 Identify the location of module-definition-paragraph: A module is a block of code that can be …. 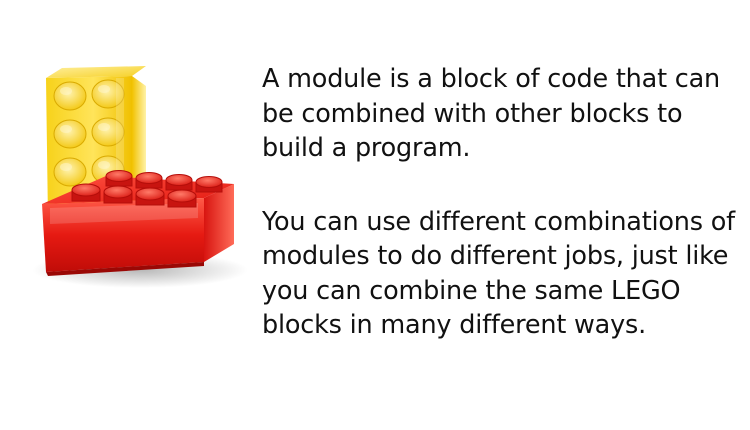
(491, 113).